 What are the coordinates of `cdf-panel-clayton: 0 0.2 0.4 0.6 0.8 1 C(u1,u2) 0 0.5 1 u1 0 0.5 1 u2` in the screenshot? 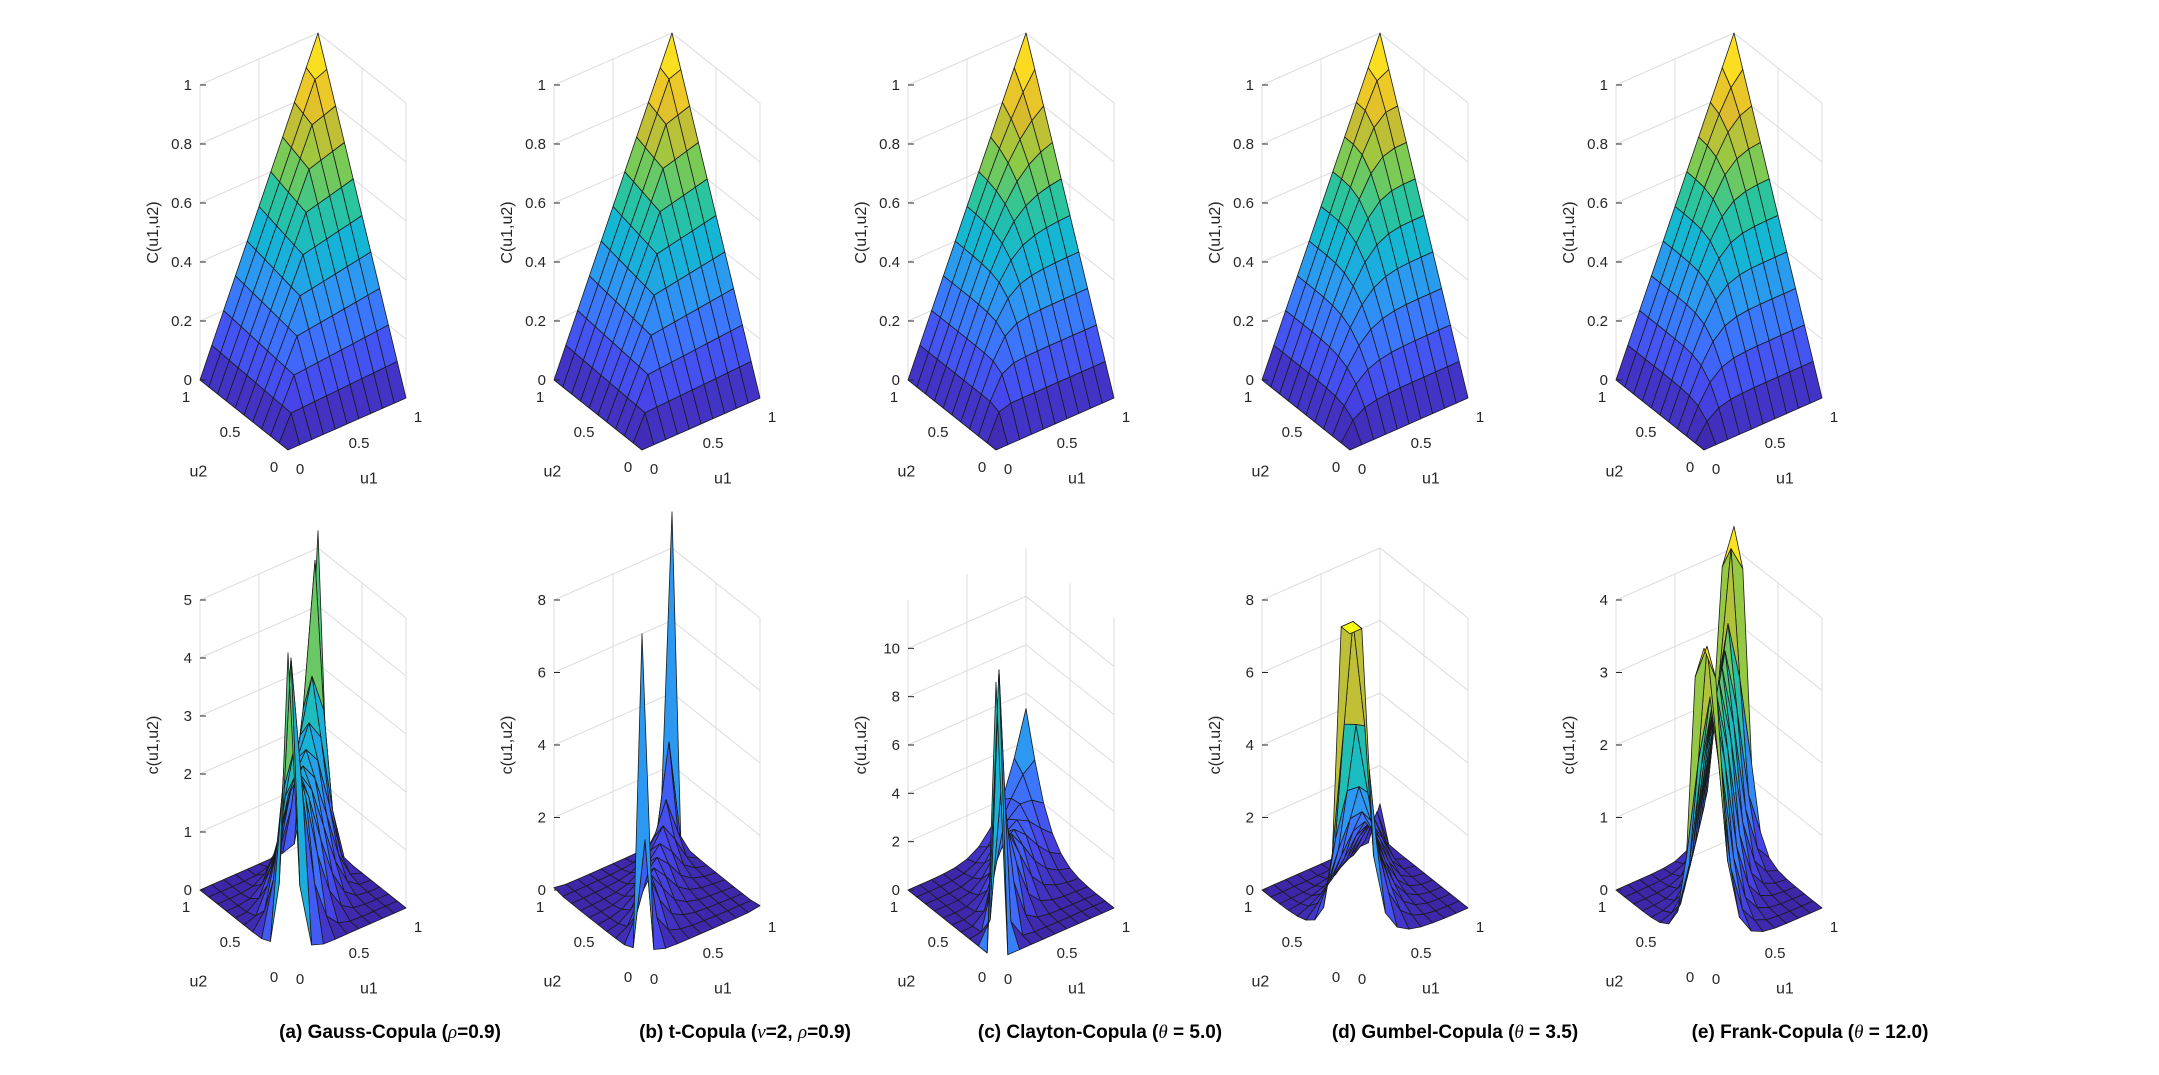 It's located at (991, 259).